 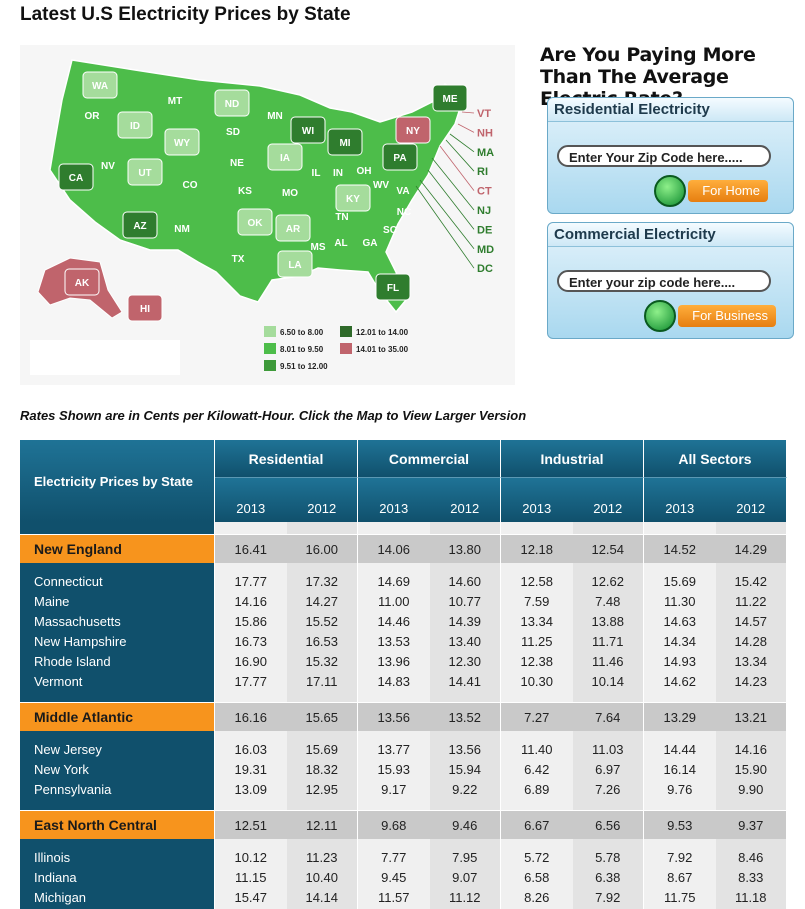 I want to click on region-value: 7.64, so click(x=608, y=717).